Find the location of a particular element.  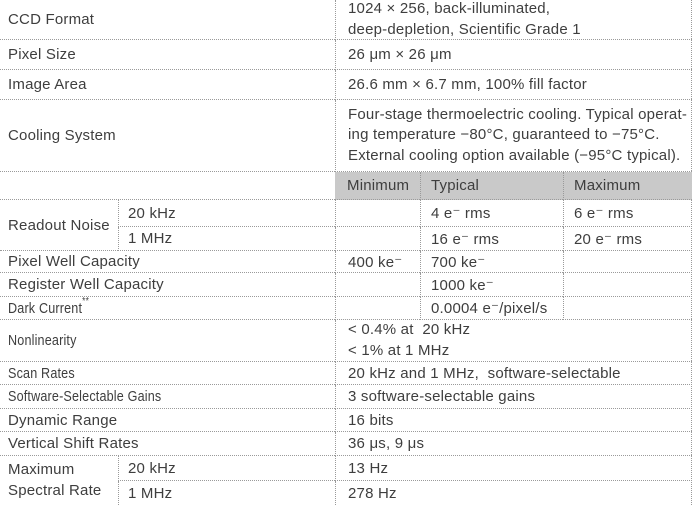

row-label-text: CCD Format is located at coordinates (51, 19).